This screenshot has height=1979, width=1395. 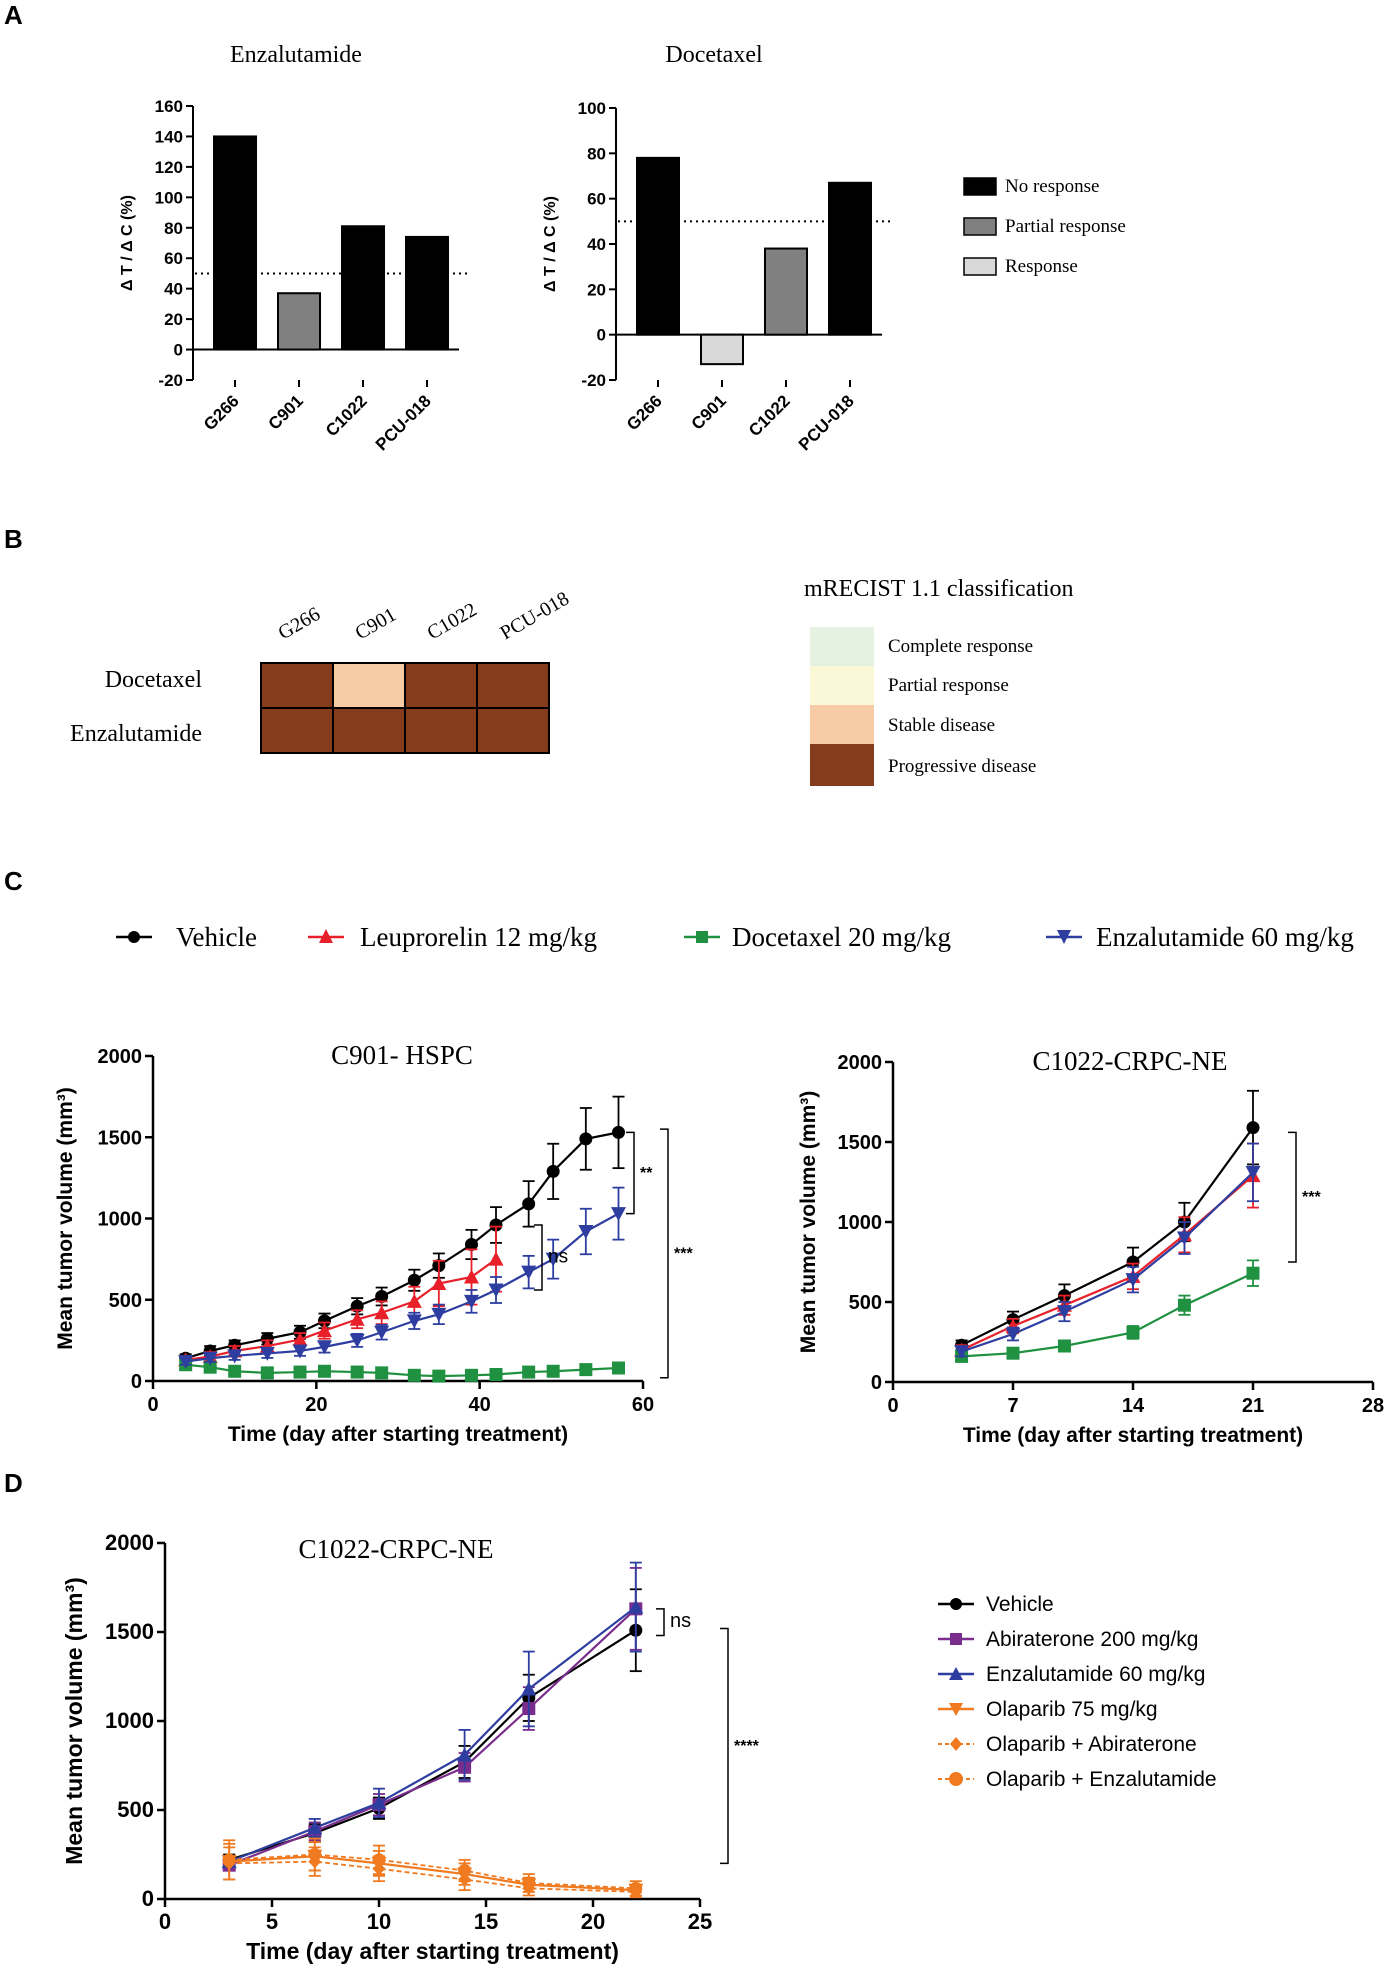 What do you see at coordinates (1041, 266) in the screenshot?
I see `legend-label-response: Response` at bounding box center [1041, 266].